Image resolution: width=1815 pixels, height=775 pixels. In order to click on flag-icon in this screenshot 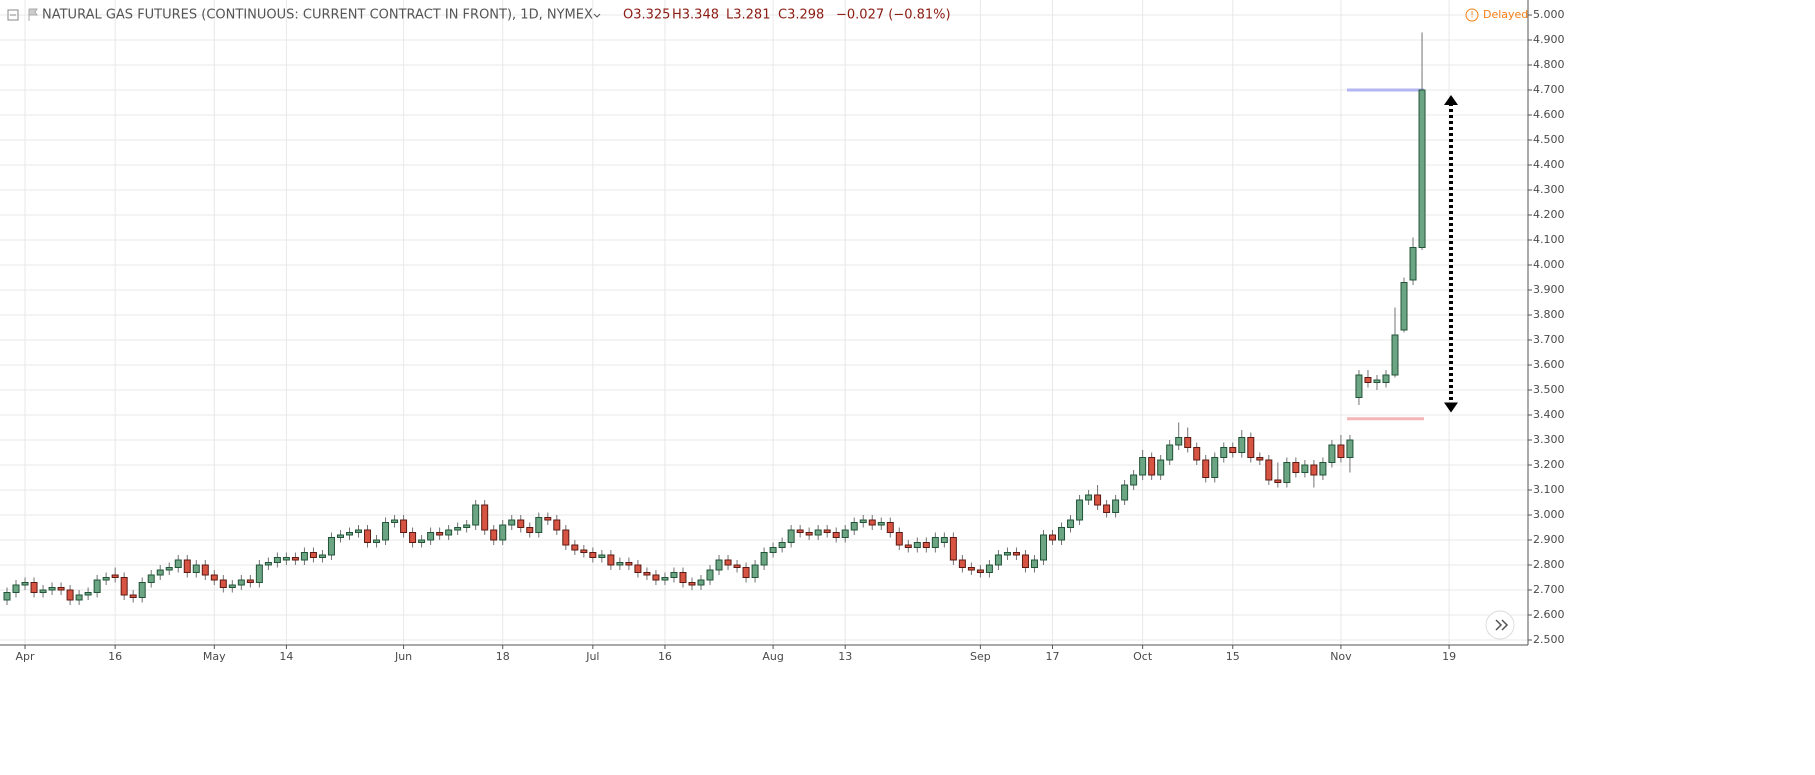, I will do `click(33, 14)`.